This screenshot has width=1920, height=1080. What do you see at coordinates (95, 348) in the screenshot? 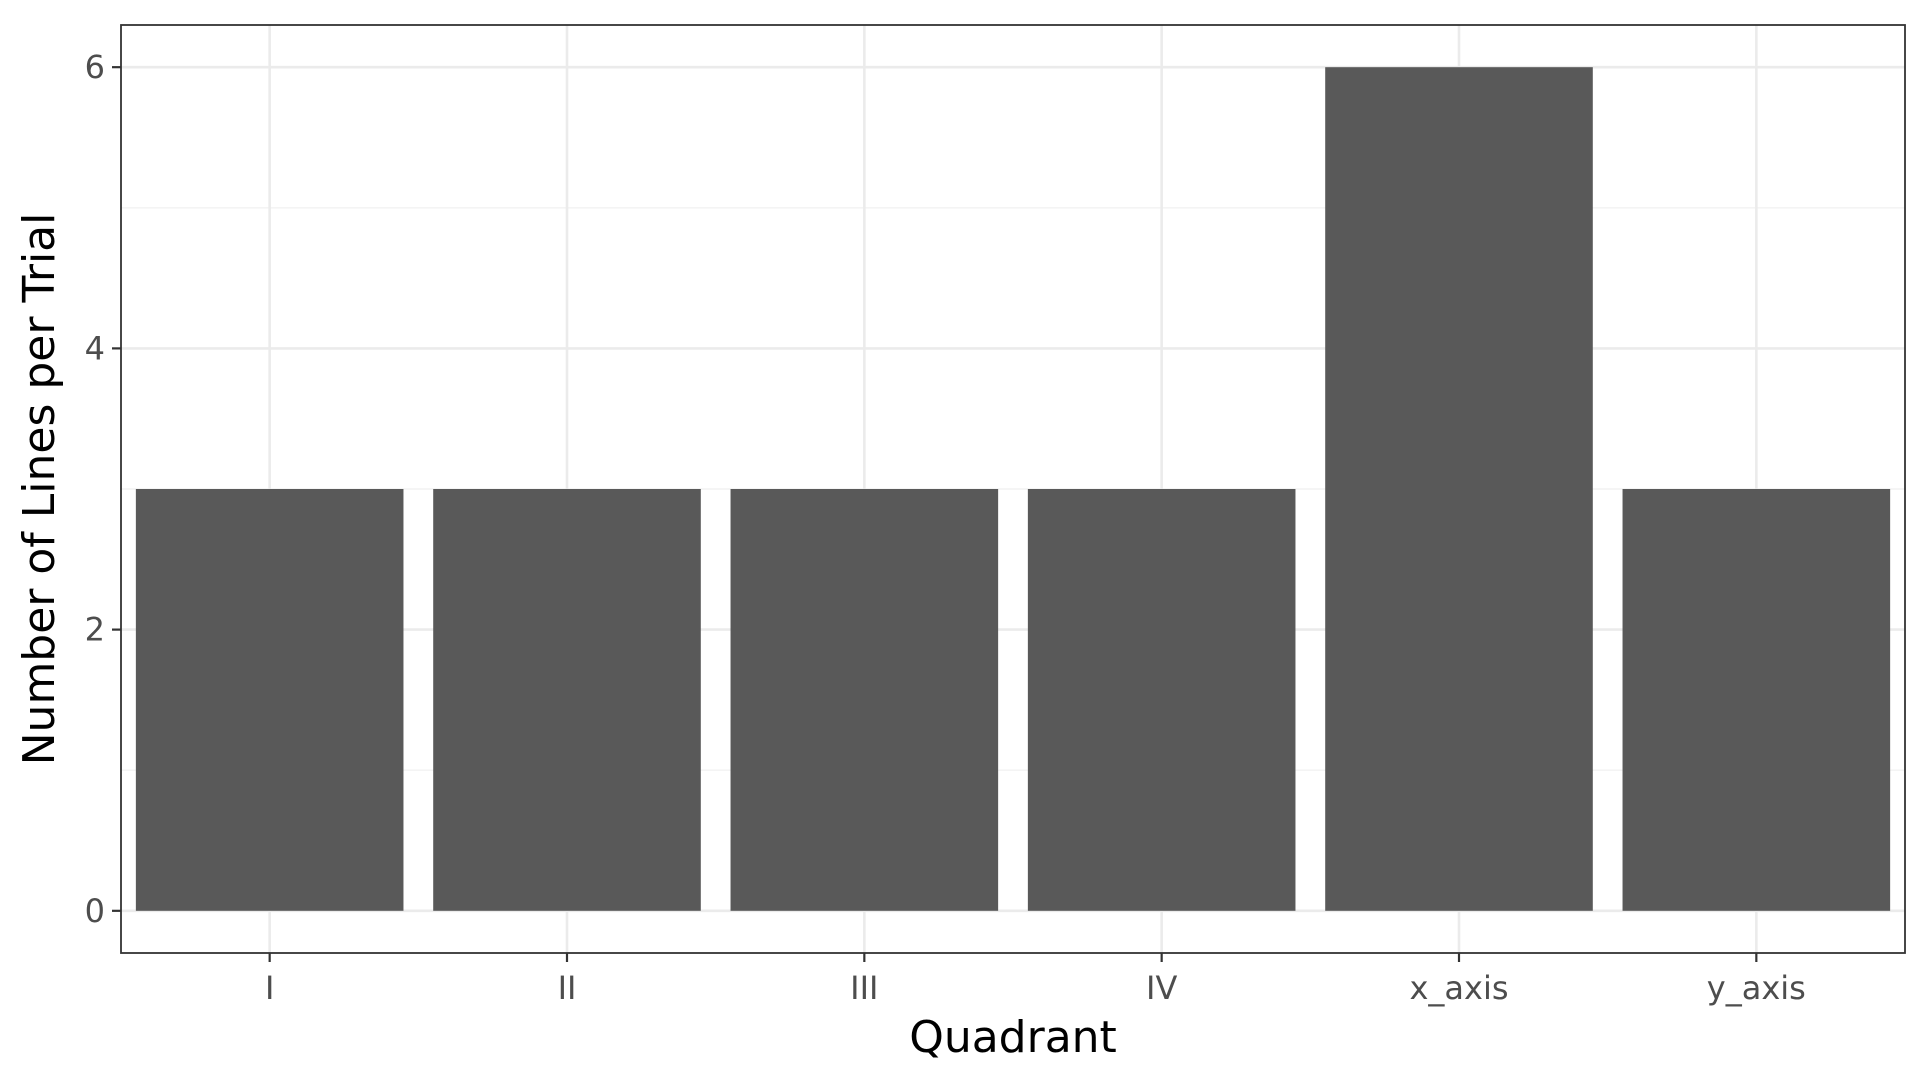
I see `y-tick-label: 4` at bounding box center [95, 348].